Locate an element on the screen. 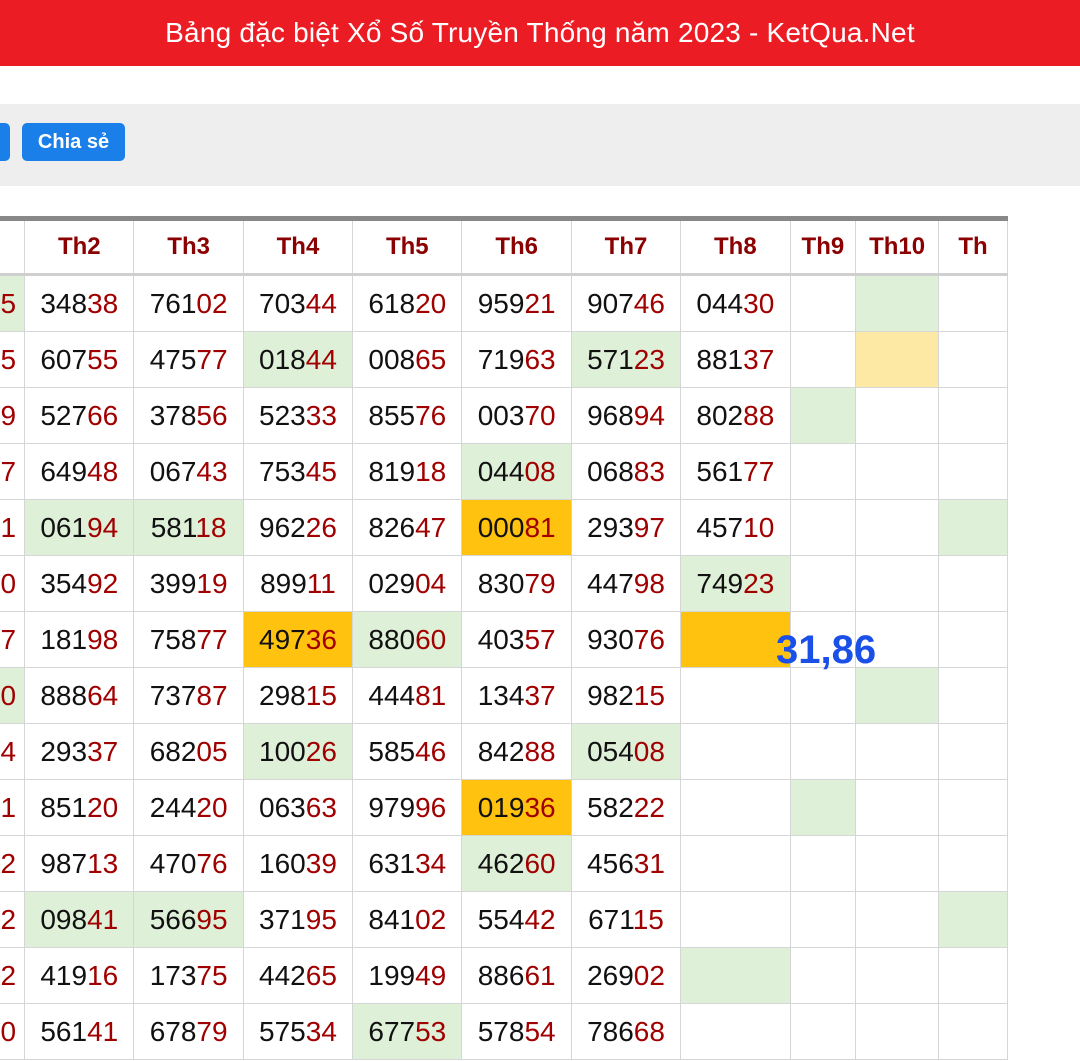  cell-last-two-digits: 22 is located at coordinates (649, 807).